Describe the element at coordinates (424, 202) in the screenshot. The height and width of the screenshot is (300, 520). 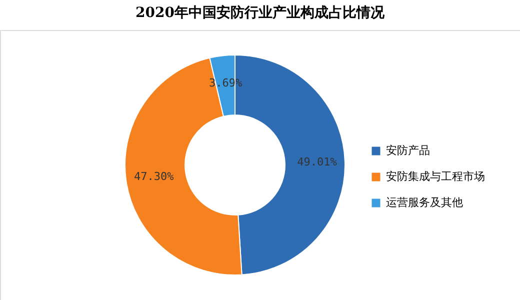
I see `legend-label: 运营服务及其他` at that location.